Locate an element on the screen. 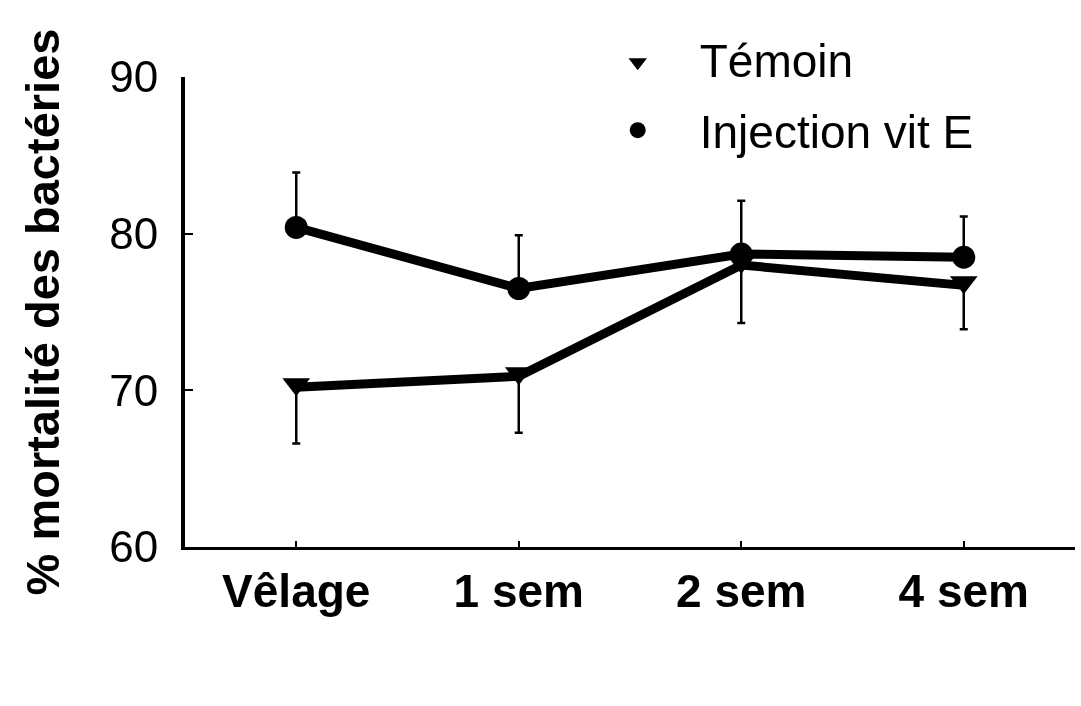 The image size is (1081, 706). legend-label: Injection vit E is located at coordinates (836, 132).